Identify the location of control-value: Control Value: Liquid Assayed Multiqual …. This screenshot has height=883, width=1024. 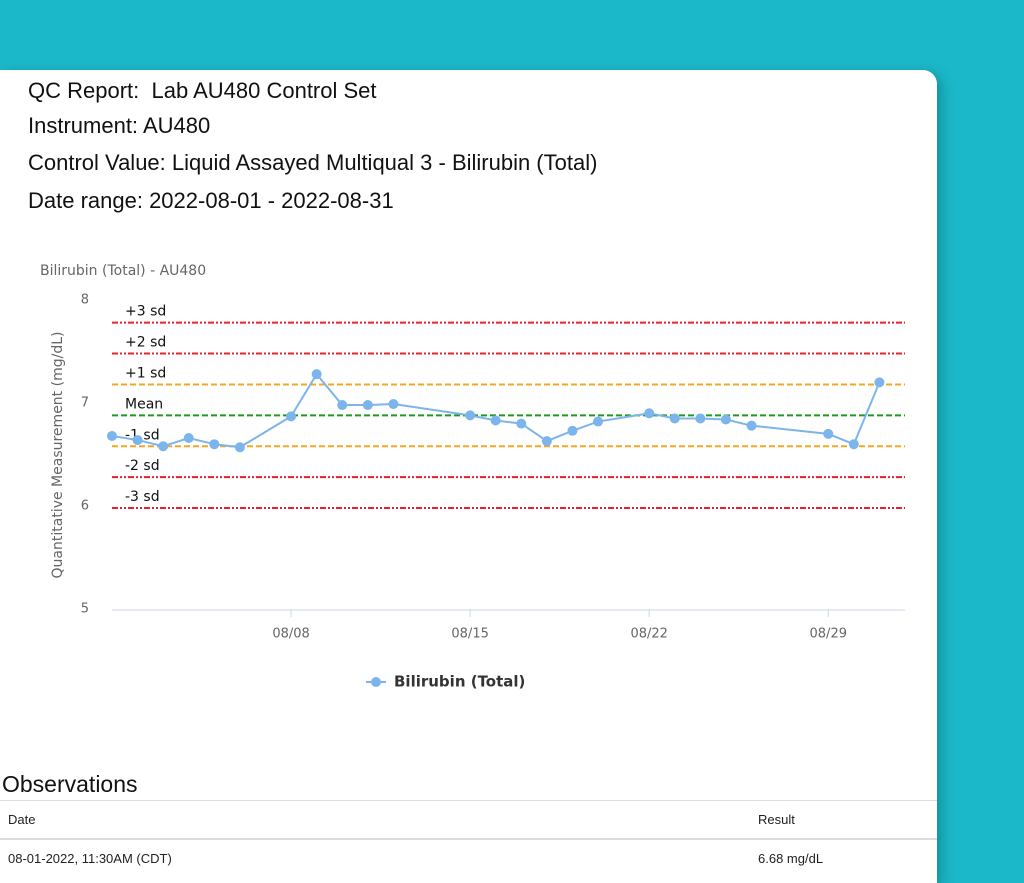
(313, 162).